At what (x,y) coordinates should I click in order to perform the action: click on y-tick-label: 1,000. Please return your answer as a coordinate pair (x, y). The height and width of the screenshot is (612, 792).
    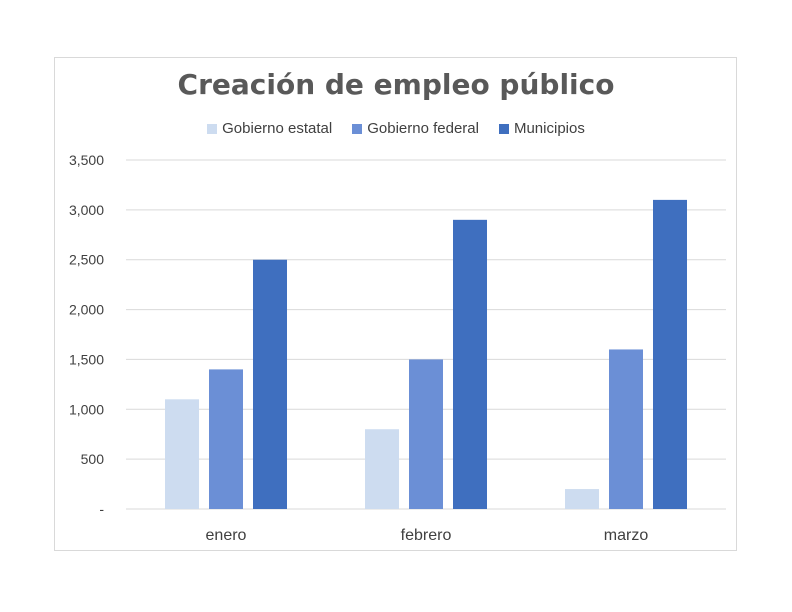
    Looking at the image, I should click on (86, 409).